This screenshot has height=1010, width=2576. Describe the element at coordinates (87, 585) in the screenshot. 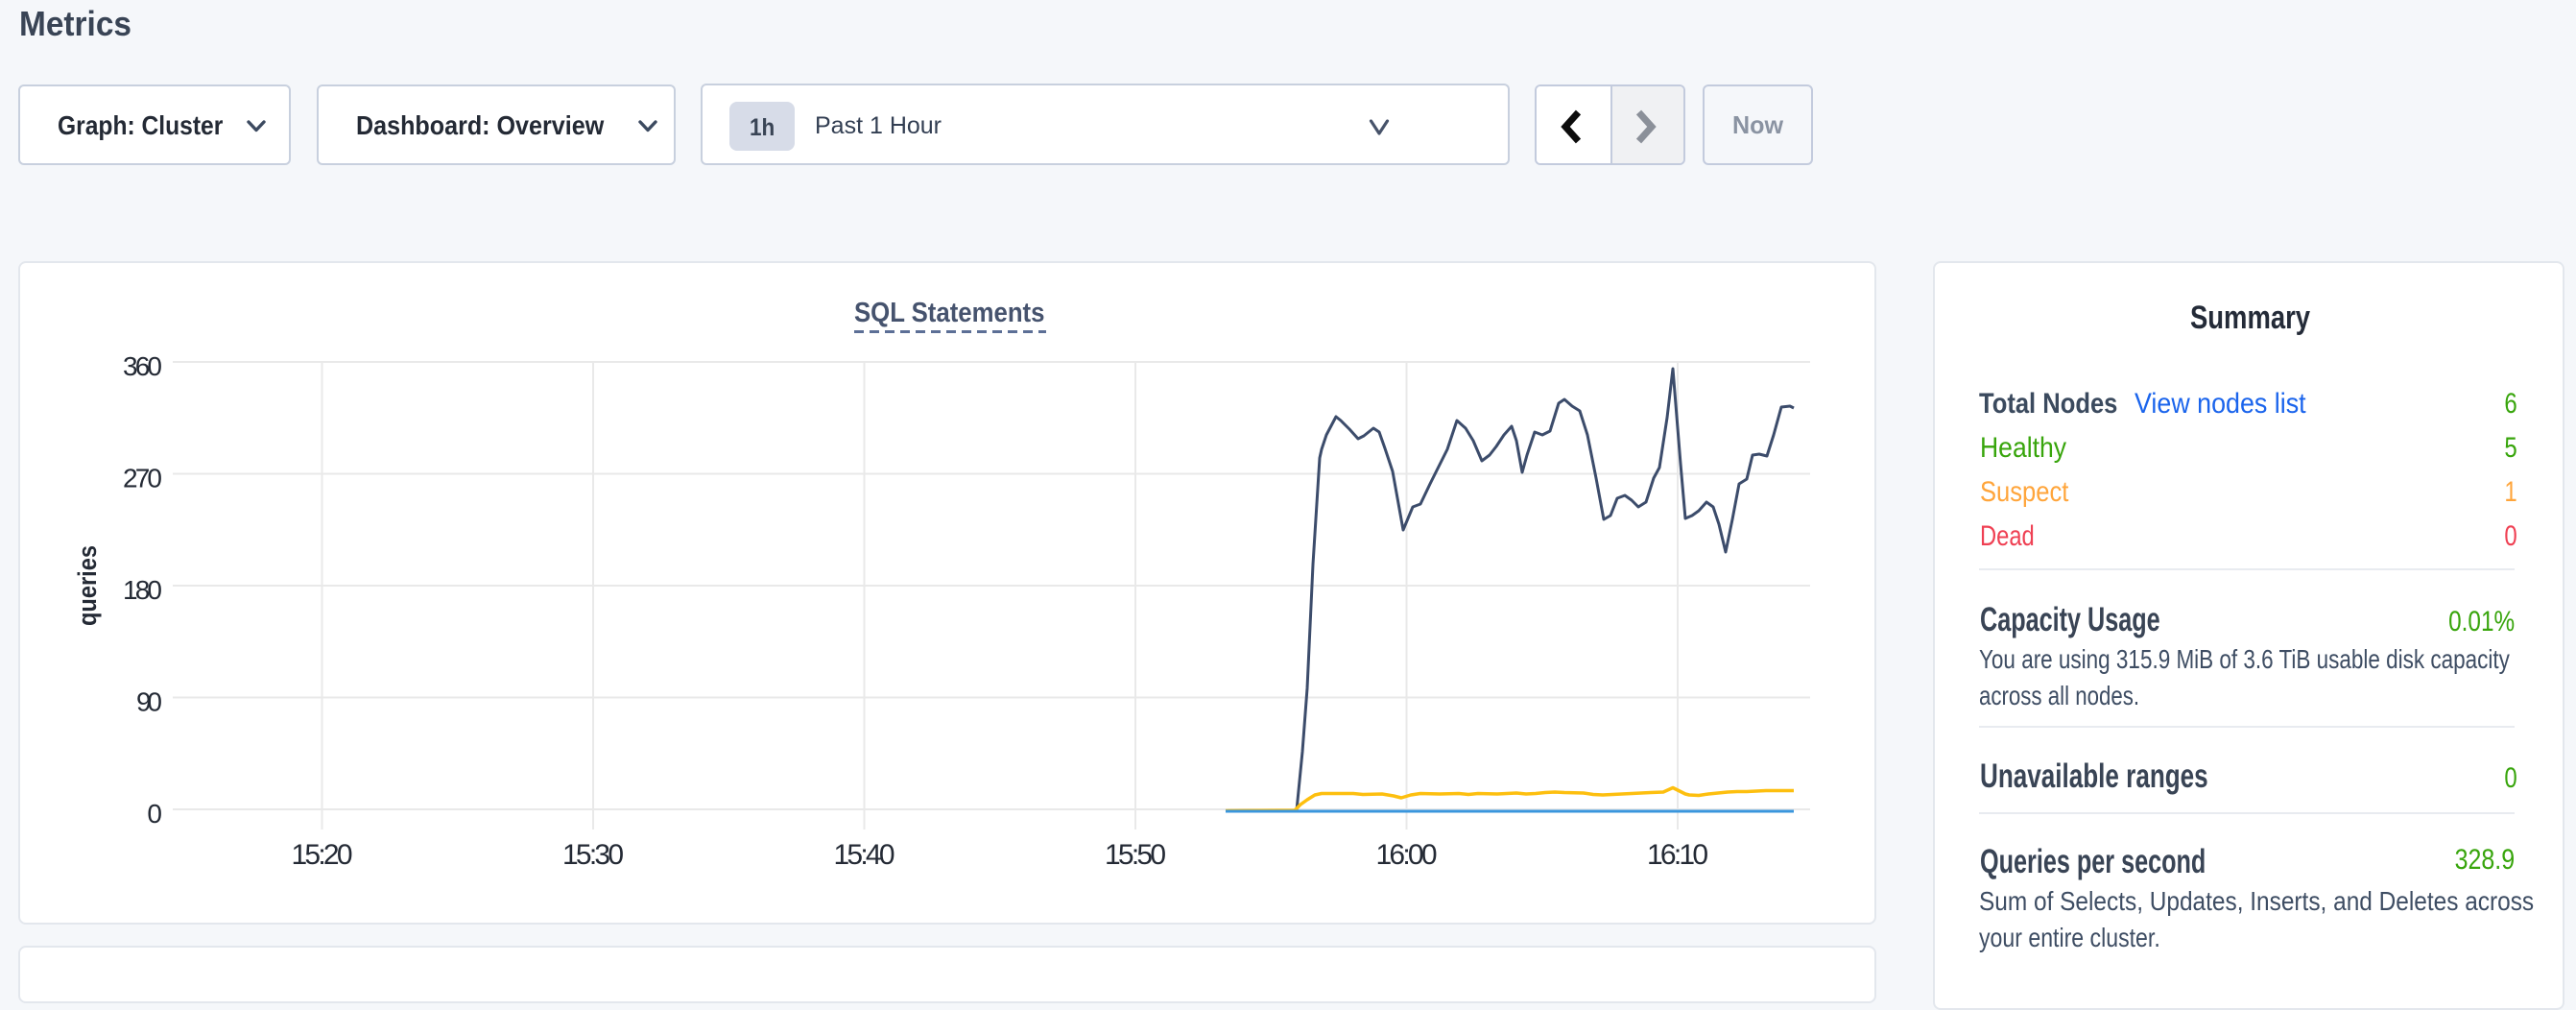

I see `svg-text: queries` at that location.